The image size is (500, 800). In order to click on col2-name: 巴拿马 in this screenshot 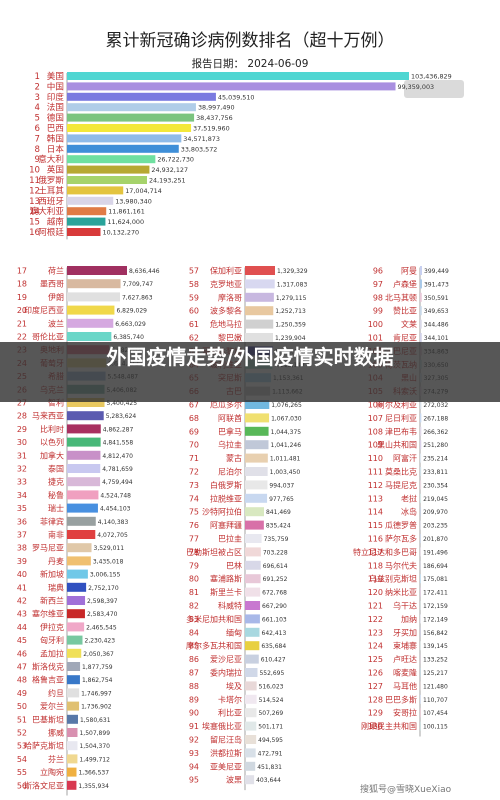, I will do `click(230, 431)`.